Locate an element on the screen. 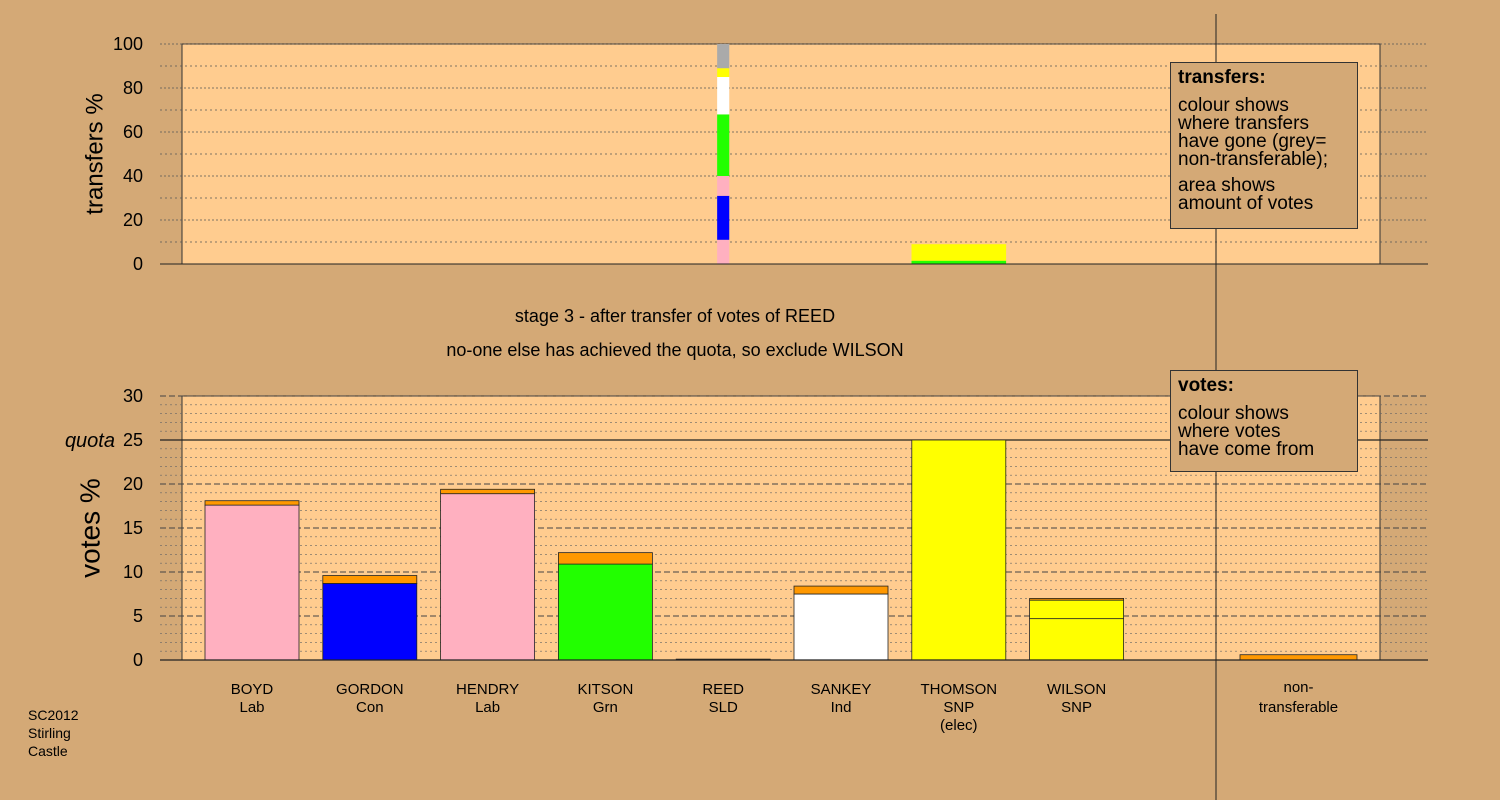 This screenshot has width=1500, height=800. nontransferable-label: transferable is located at coordinates (1298, 707).